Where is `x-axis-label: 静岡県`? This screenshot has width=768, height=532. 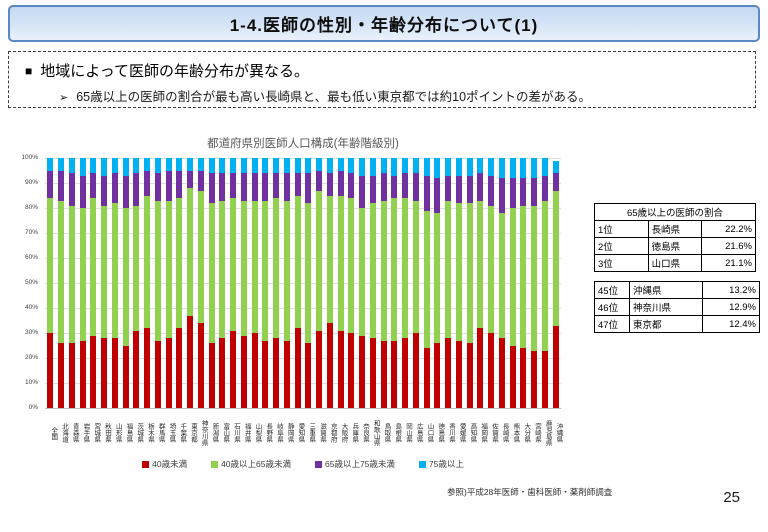 x-axis-label: 静岡県 is located at coordinates (290, 433).